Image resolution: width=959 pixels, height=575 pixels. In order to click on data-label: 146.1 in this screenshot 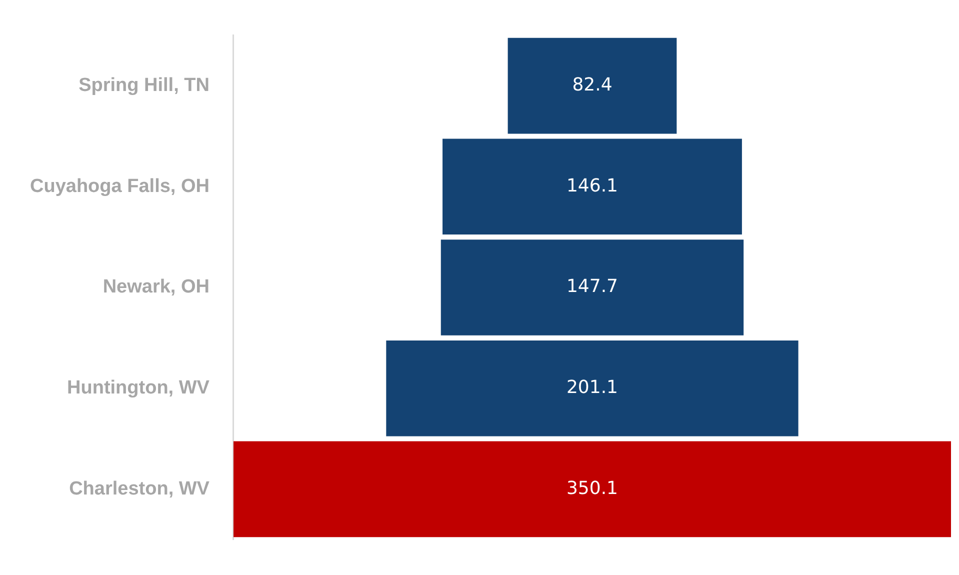, I will do `click(592, 185)`.